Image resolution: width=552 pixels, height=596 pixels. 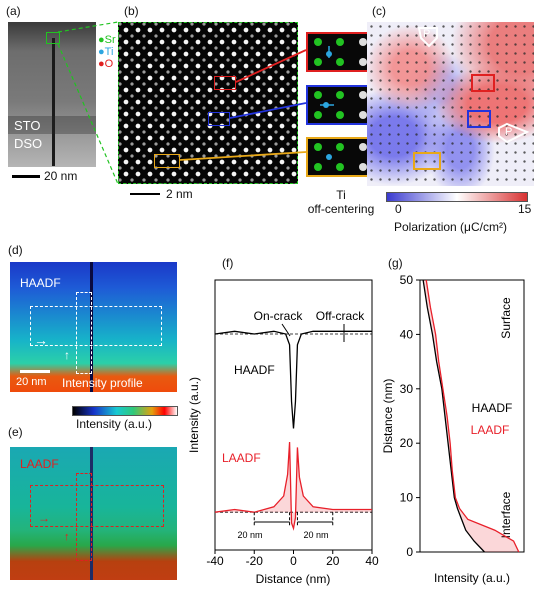 What do you see at coordinates (453, 416) in the screenshot?
I see `g-series-haadf` at bounding box center [453, 416].